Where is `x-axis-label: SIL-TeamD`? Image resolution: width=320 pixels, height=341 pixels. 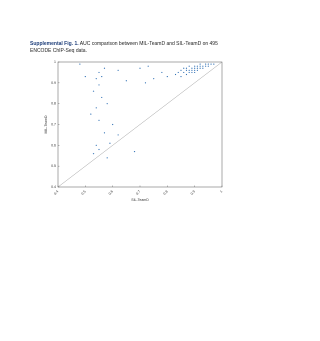 x-axis-label: SIL-TeamD is located at coordinates (140, 200).